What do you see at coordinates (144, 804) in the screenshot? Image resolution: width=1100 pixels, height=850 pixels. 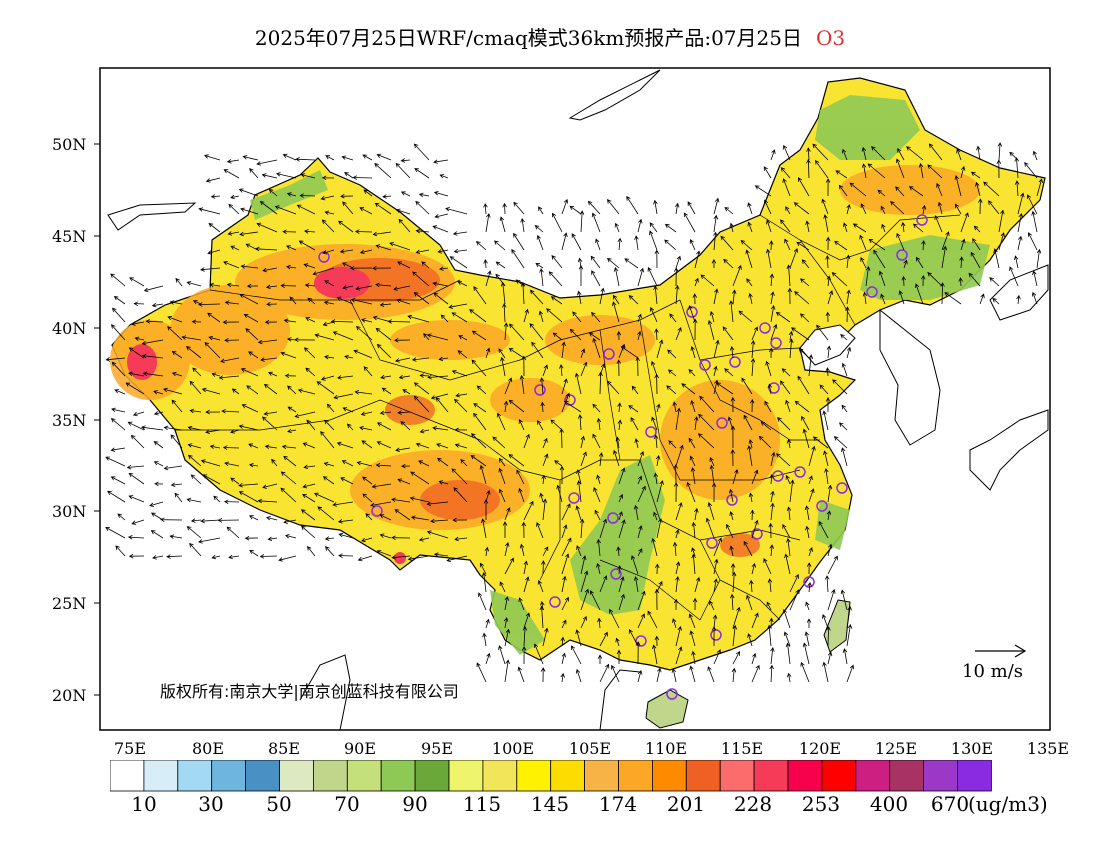 I see `colorbar-label: 10` at bounding box center [144, 804].